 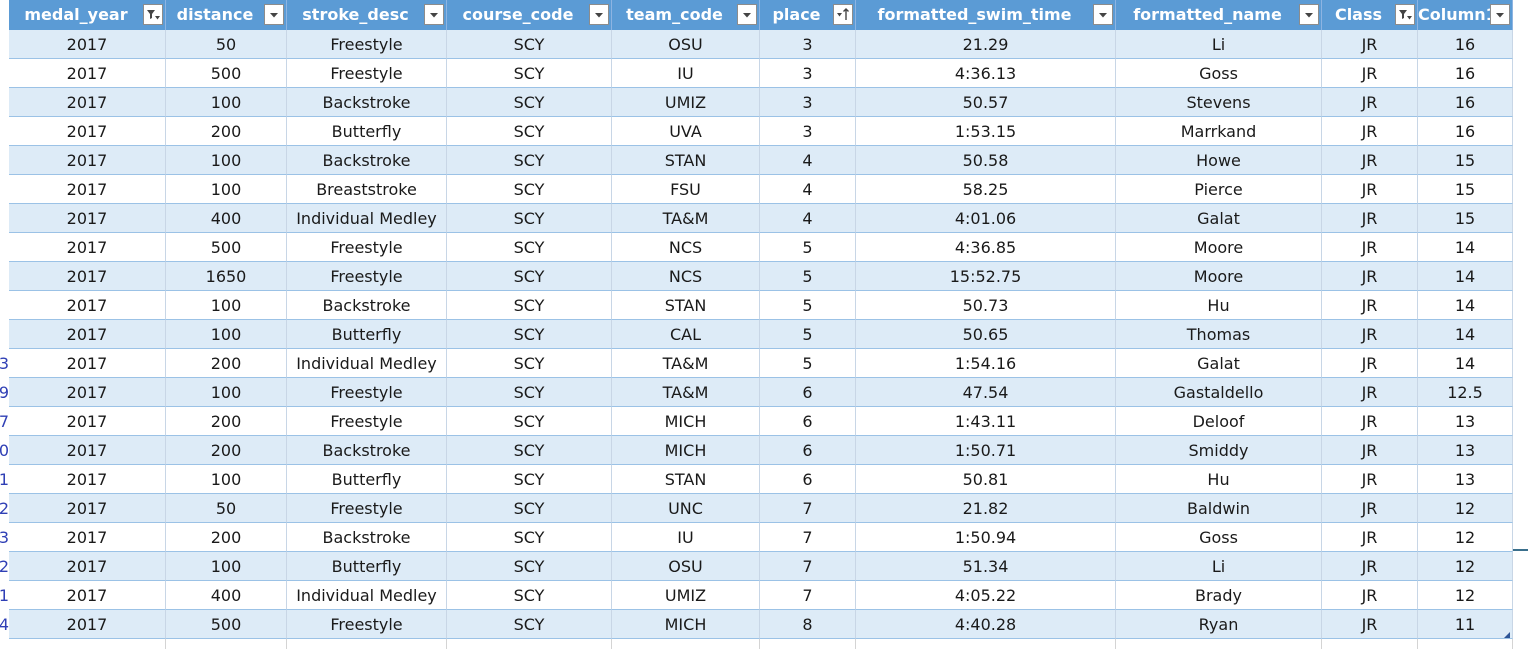 What do you see at coordinates (1500, 14) in the screenshot?
I see `filter-button-column1` at bounding box center [1500, 14].